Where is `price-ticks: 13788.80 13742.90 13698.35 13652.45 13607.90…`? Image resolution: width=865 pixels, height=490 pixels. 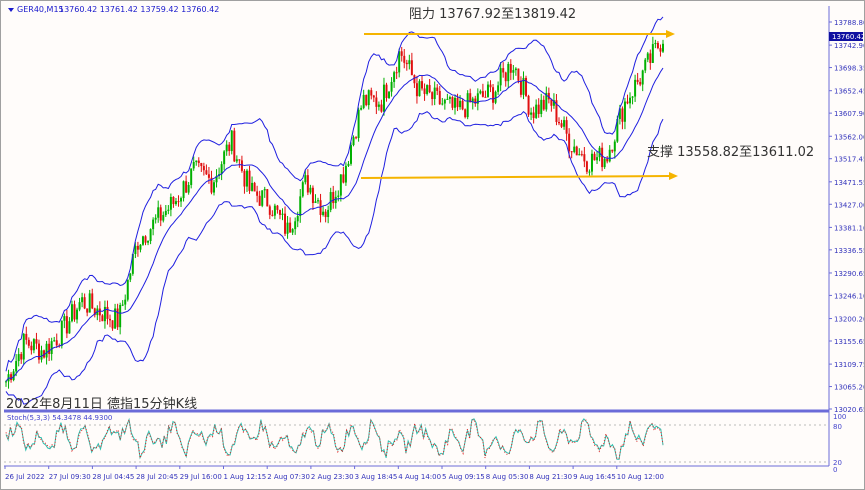 price-ticks: 13788.80 13742.90 13698.35 13652.45 13607.90… is located at coordinates (847, 216).